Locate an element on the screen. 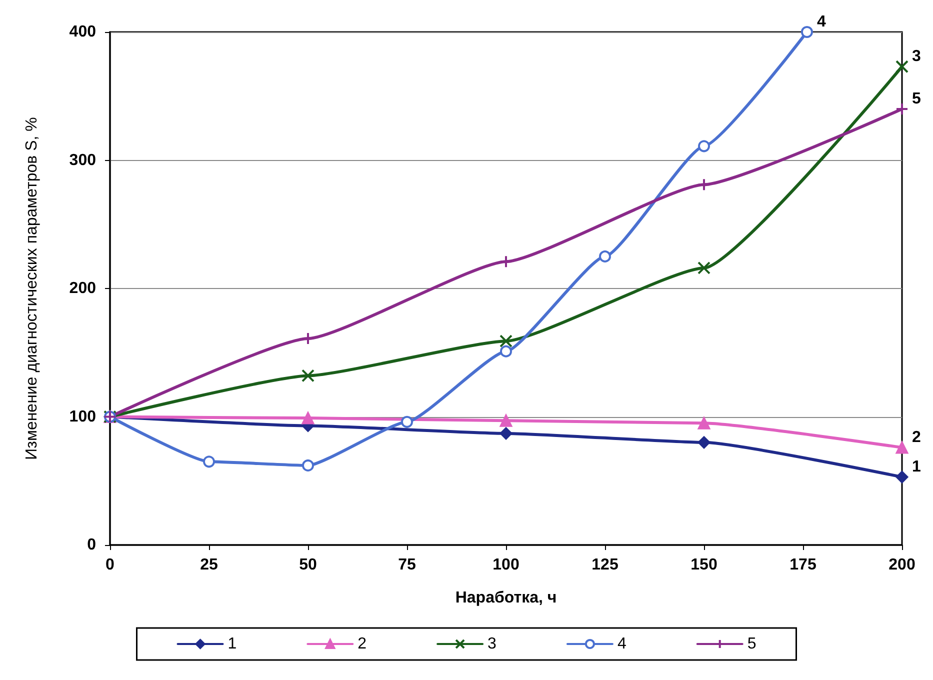 The width and height of the screenshot is (933, 680). x-tick-label: 200 is located at coordinates (902, 565).